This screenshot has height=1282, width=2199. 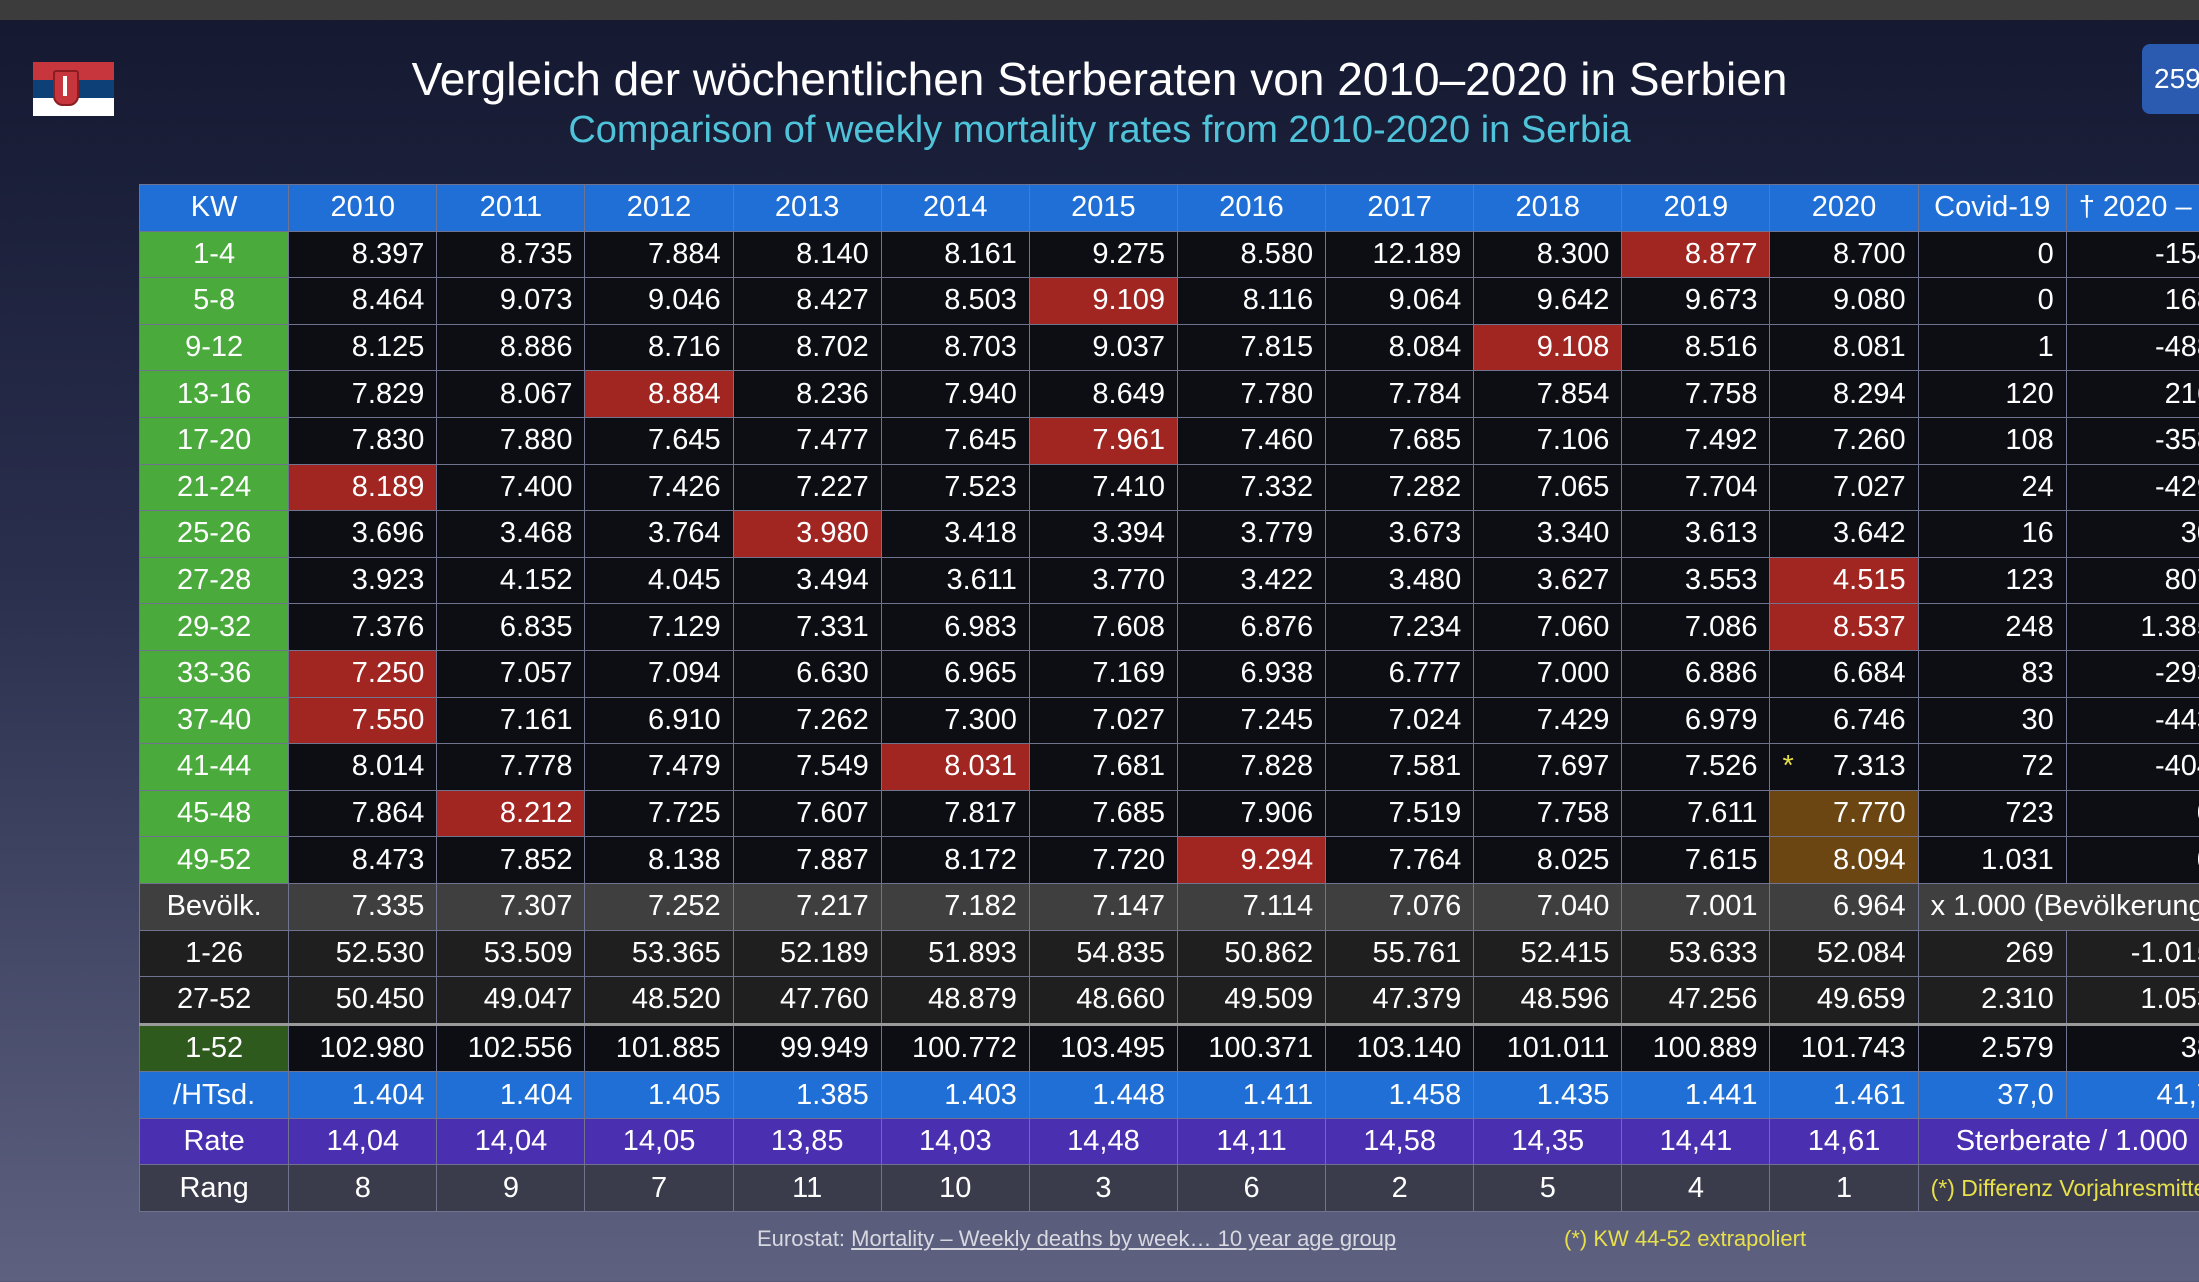 What do you see at coordinates (1573, 719) in the screenshot?
I see `value-text: 7.429` at bounding box center [1573, 719].